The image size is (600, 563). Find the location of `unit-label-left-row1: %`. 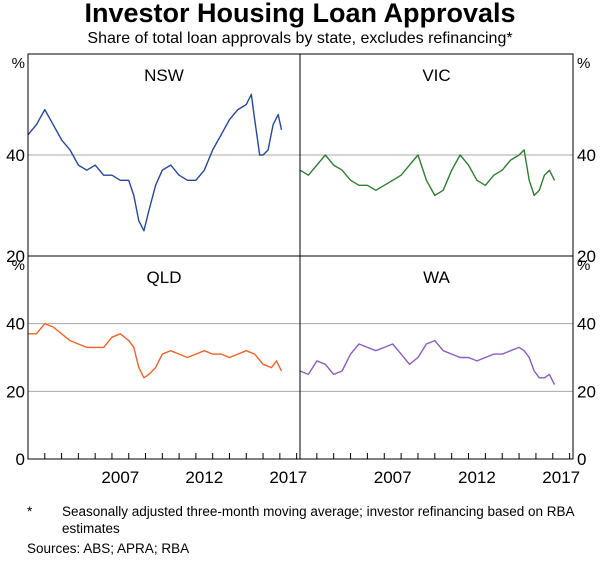

unit-label-left-row1: % is located at coordinates (18, 63).